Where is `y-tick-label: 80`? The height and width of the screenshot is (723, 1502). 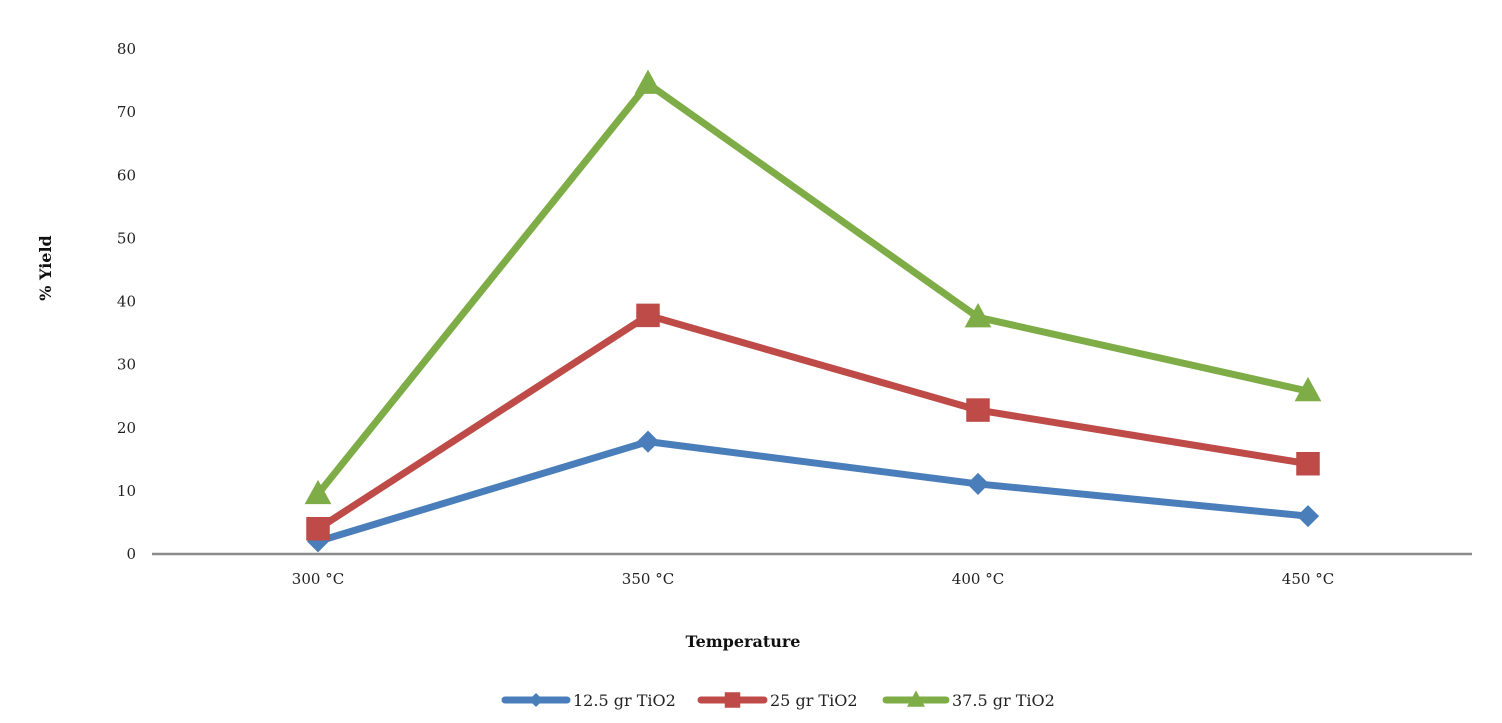 y-tick-label: 80 is located at coordinates (126, 49).